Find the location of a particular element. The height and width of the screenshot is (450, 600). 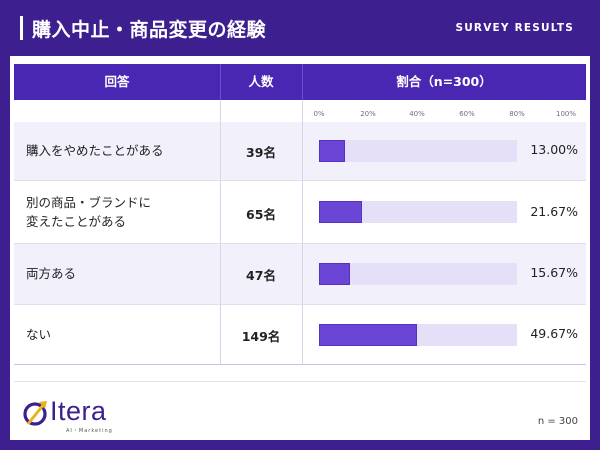

answer-line: 変えたことがある is located at coordinates (76, 221).